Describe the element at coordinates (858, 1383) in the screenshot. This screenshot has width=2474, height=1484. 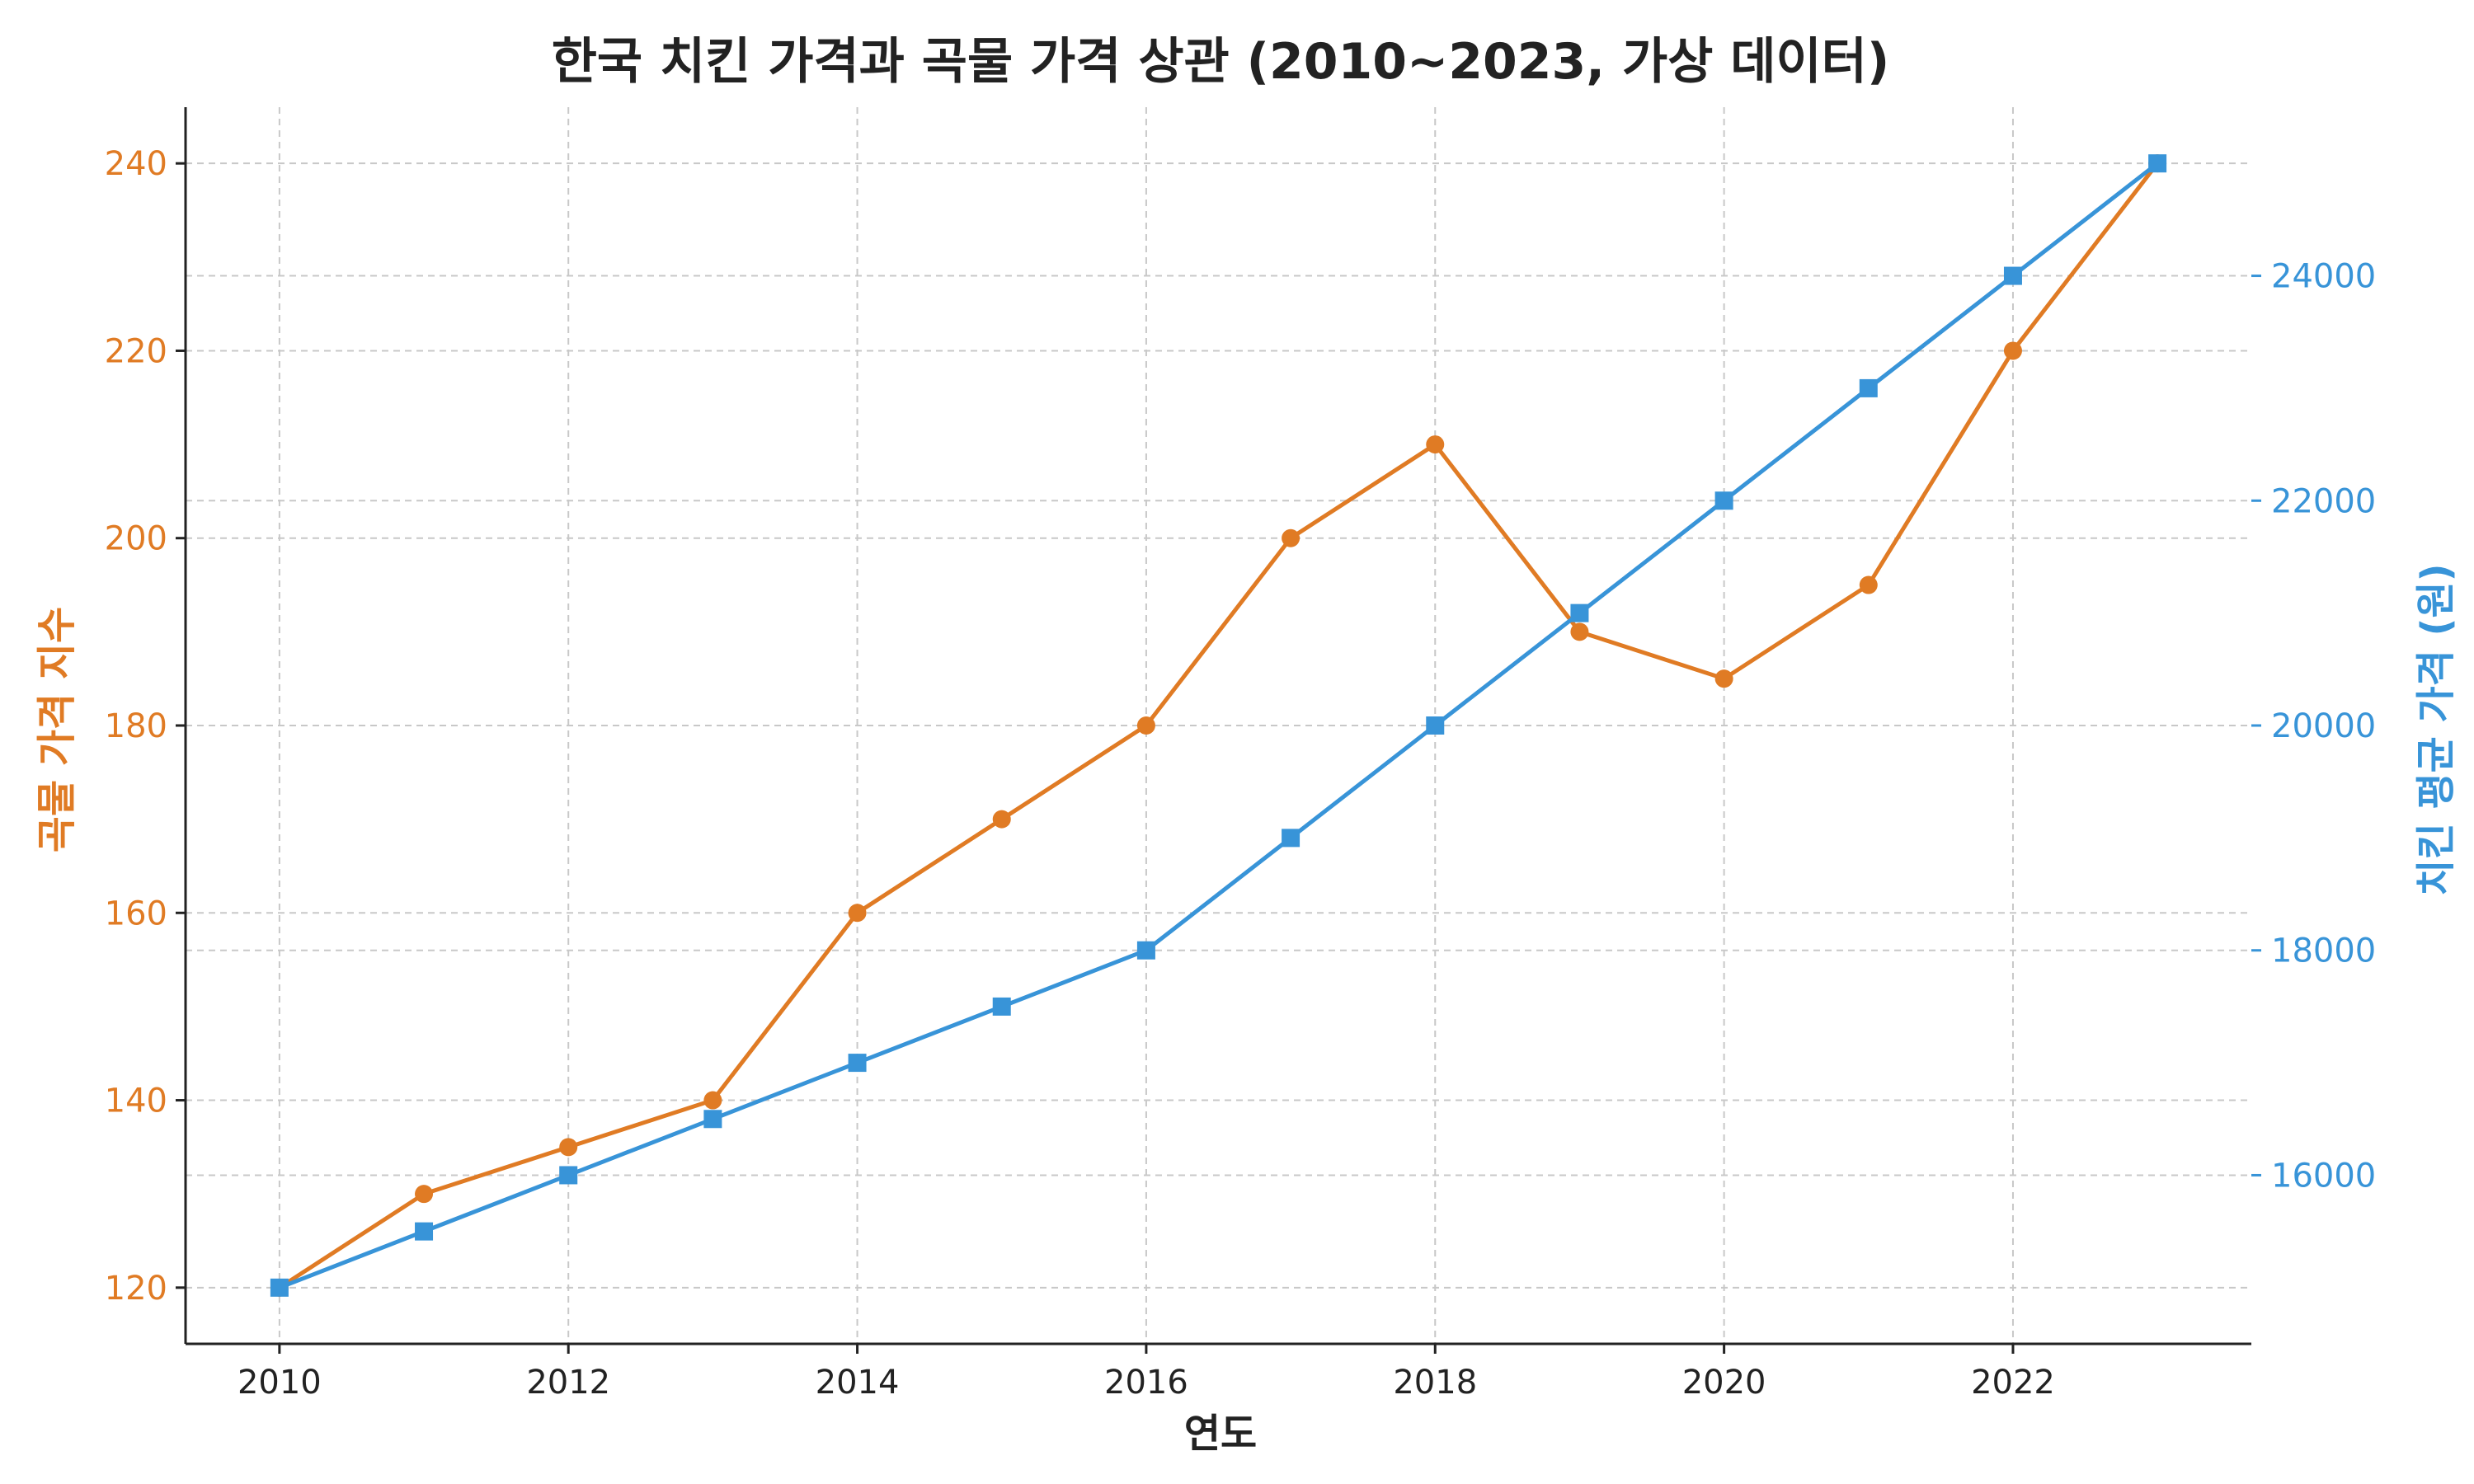
I see `x-tick-label: 2014` at that location.